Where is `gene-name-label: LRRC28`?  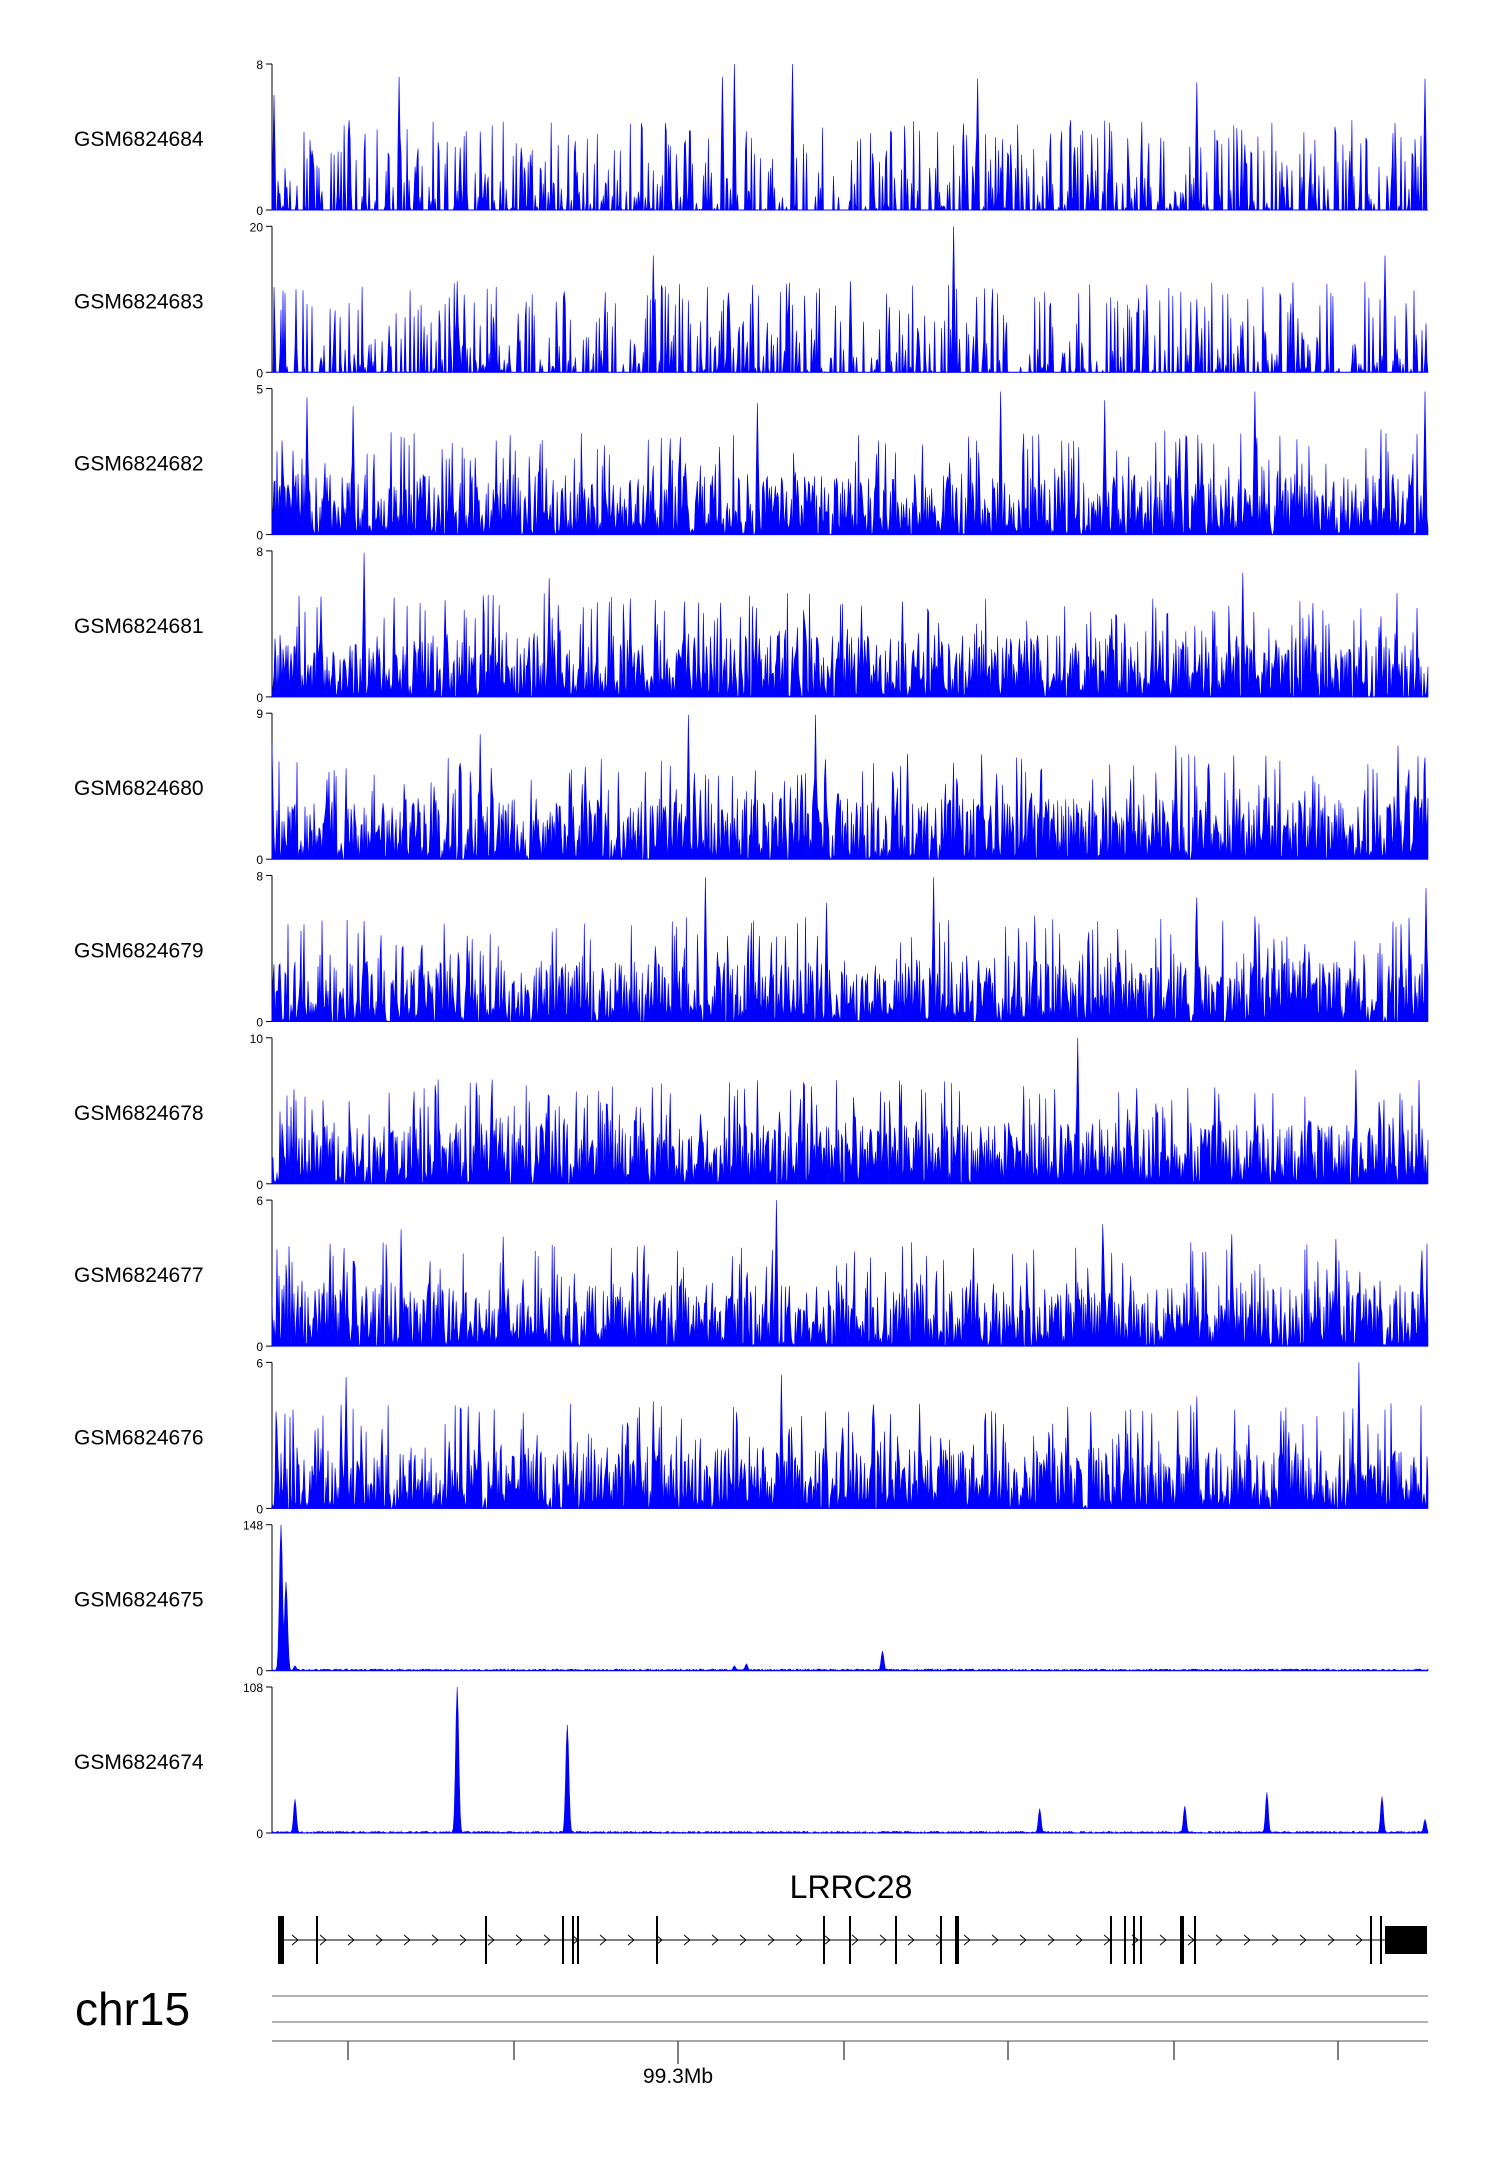 gene-name-label: LRRC28 is located at coordinates (851, 1887).